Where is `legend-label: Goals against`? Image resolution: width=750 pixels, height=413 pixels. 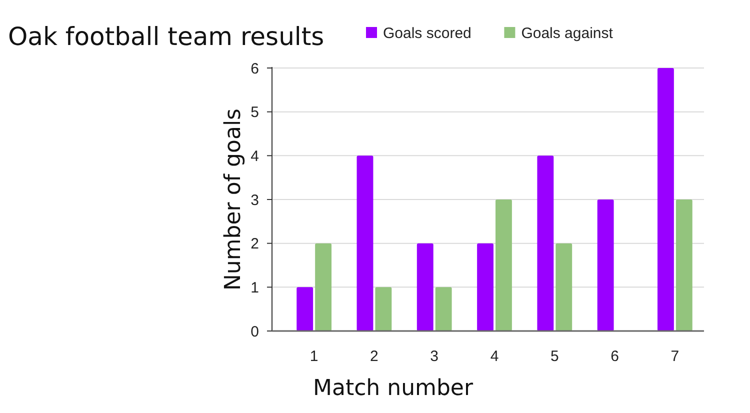 legend-label: Goals against is located at coordinates (567, 33).